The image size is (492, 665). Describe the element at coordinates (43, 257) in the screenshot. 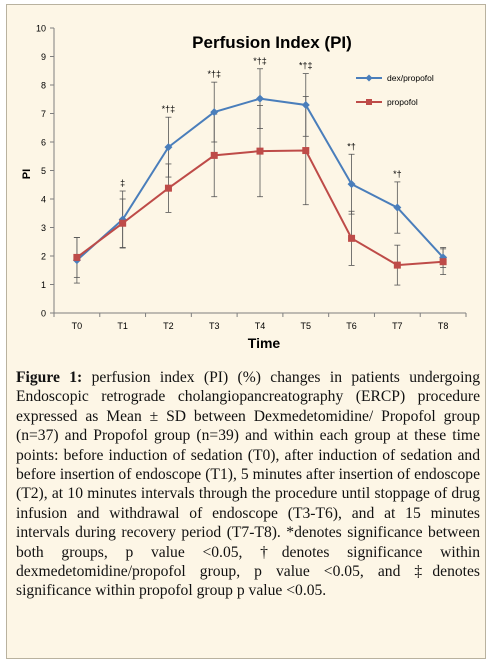

I see `y-tick-label: 2` at that location.